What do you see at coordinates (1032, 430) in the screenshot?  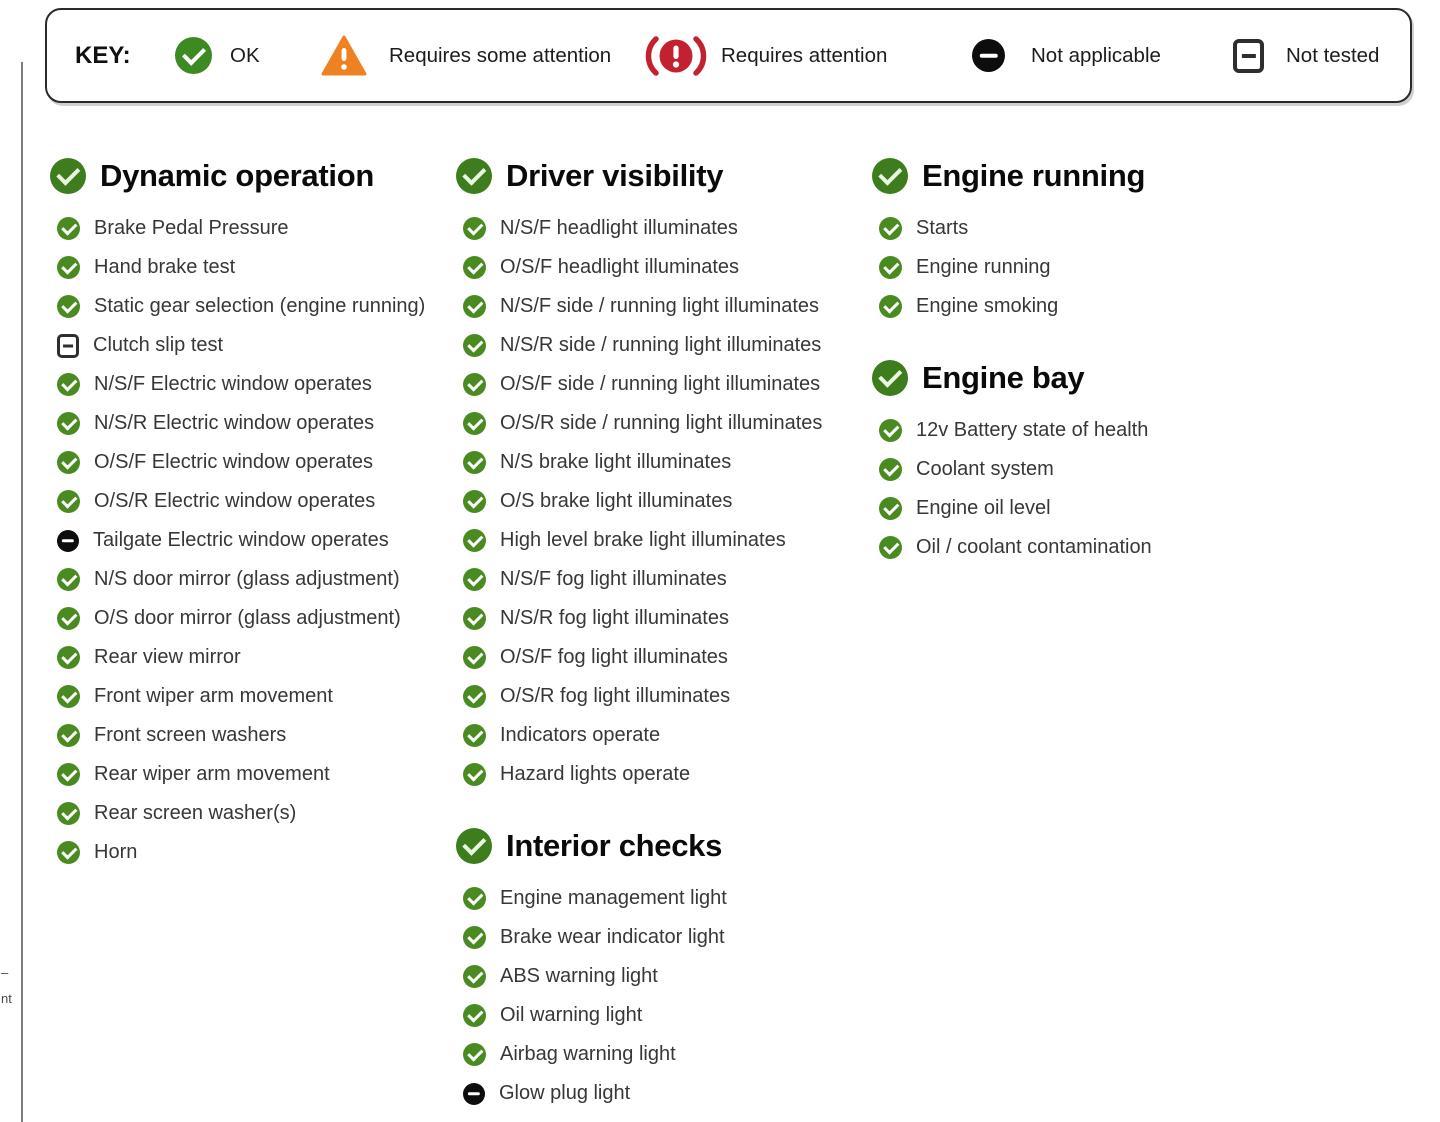 I see `check-item-label: 12v Battery state of health` at bounding box center [1032, 430].